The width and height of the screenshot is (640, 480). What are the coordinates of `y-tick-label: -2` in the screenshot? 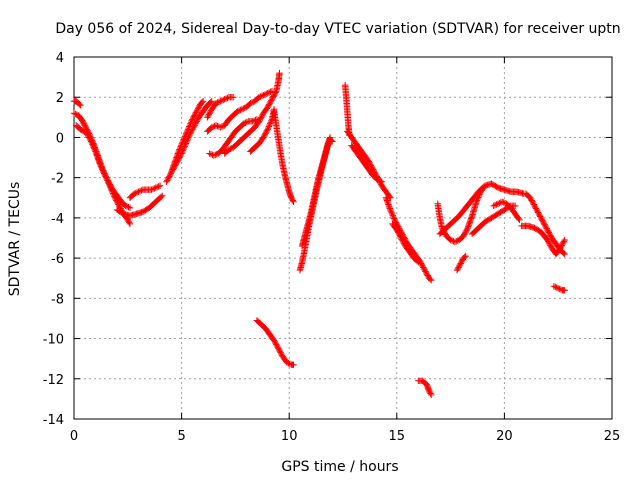 It's located at (57, 179).